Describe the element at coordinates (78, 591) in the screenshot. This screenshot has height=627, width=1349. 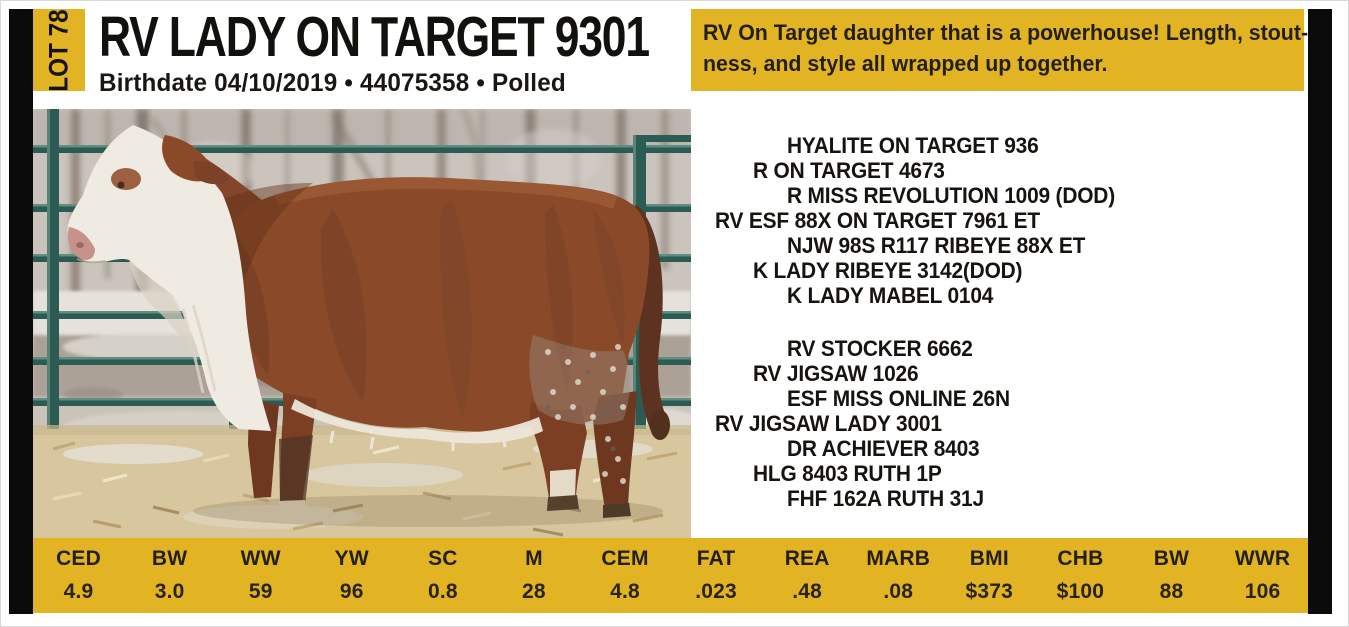
I see `epd-value: 4.9` at that location.